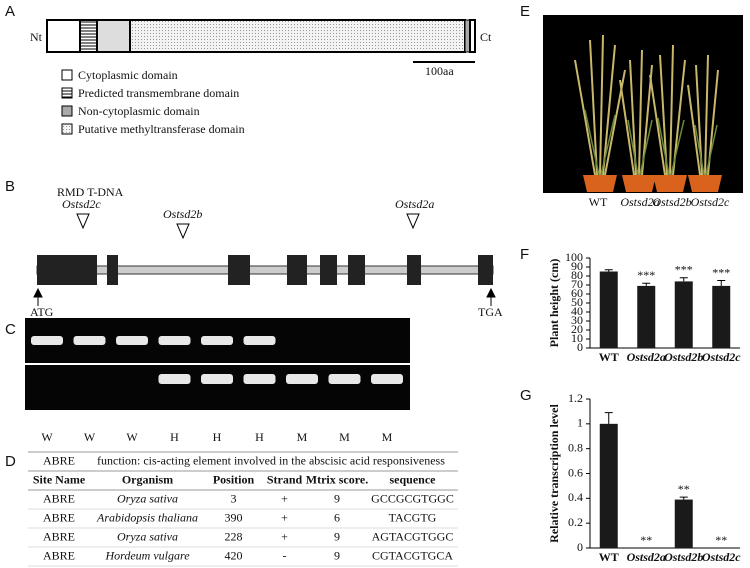  Describe the element at coordinates (439, 71) in the screenshot. I see `scale-bar-label: 100aa` at that location.